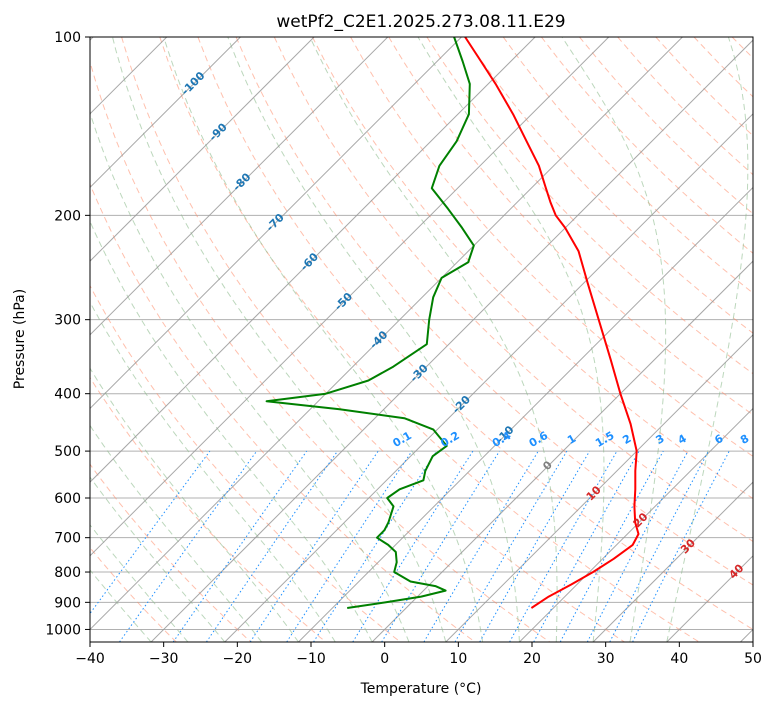  I want to click on y-tick-label: 600, so click(67, 499).